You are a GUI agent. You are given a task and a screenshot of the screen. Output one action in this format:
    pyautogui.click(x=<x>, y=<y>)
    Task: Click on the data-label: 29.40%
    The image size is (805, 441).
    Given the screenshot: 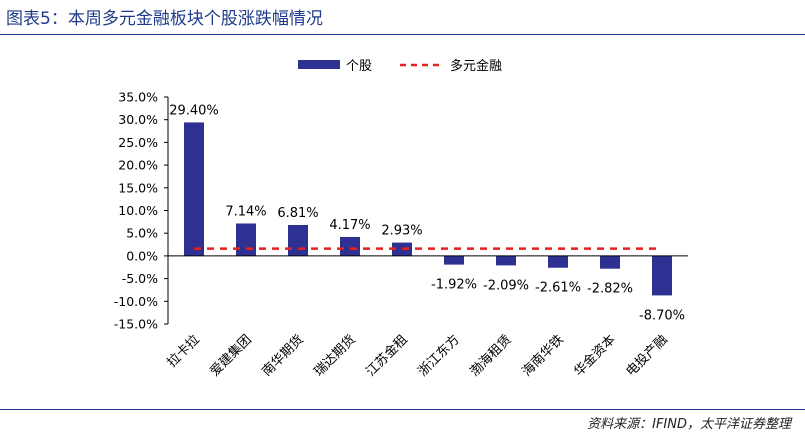 What is the action you would take?
    pyautogui.click(x=194, y=110)
    